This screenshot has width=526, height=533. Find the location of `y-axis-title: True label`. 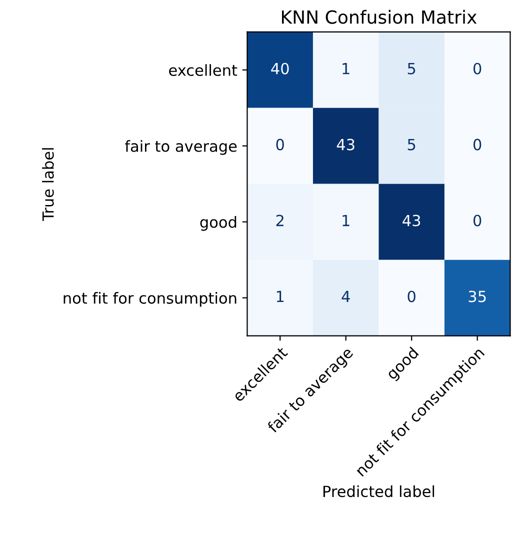

y-axis-title: True label is located at coordinates (48, 185).